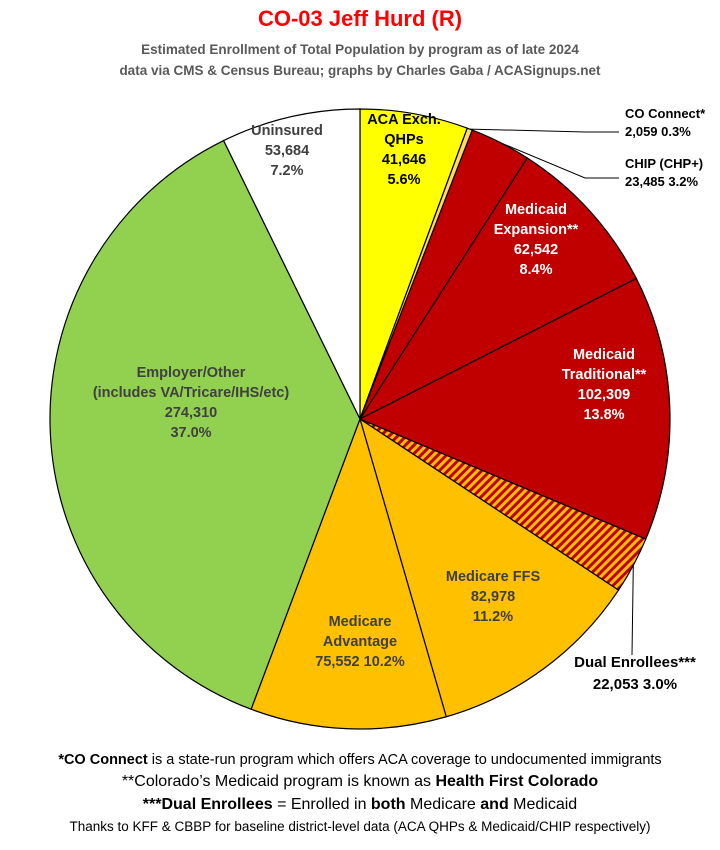  I want to click on callout-line-chip-chp, so click(559, 160).